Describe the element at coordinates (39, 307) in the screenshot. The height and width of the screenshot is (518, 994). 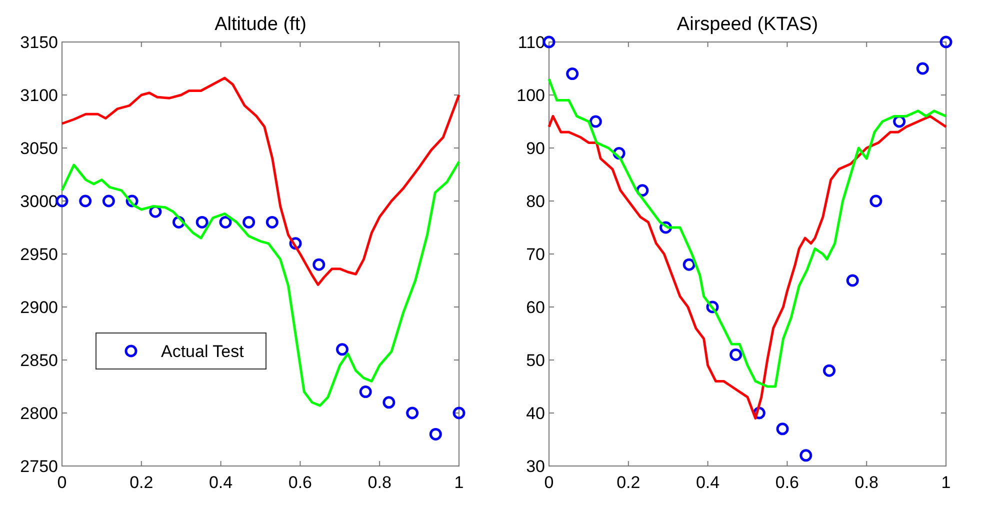
I see `y-tick-label: 2900` at that location.